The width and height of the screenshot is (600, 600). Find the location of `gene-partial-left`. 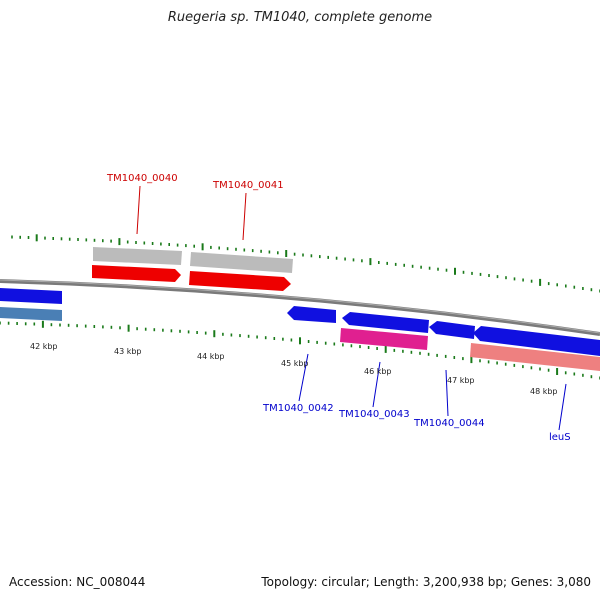

gene-partial-left is located at coordinates (31, 314).